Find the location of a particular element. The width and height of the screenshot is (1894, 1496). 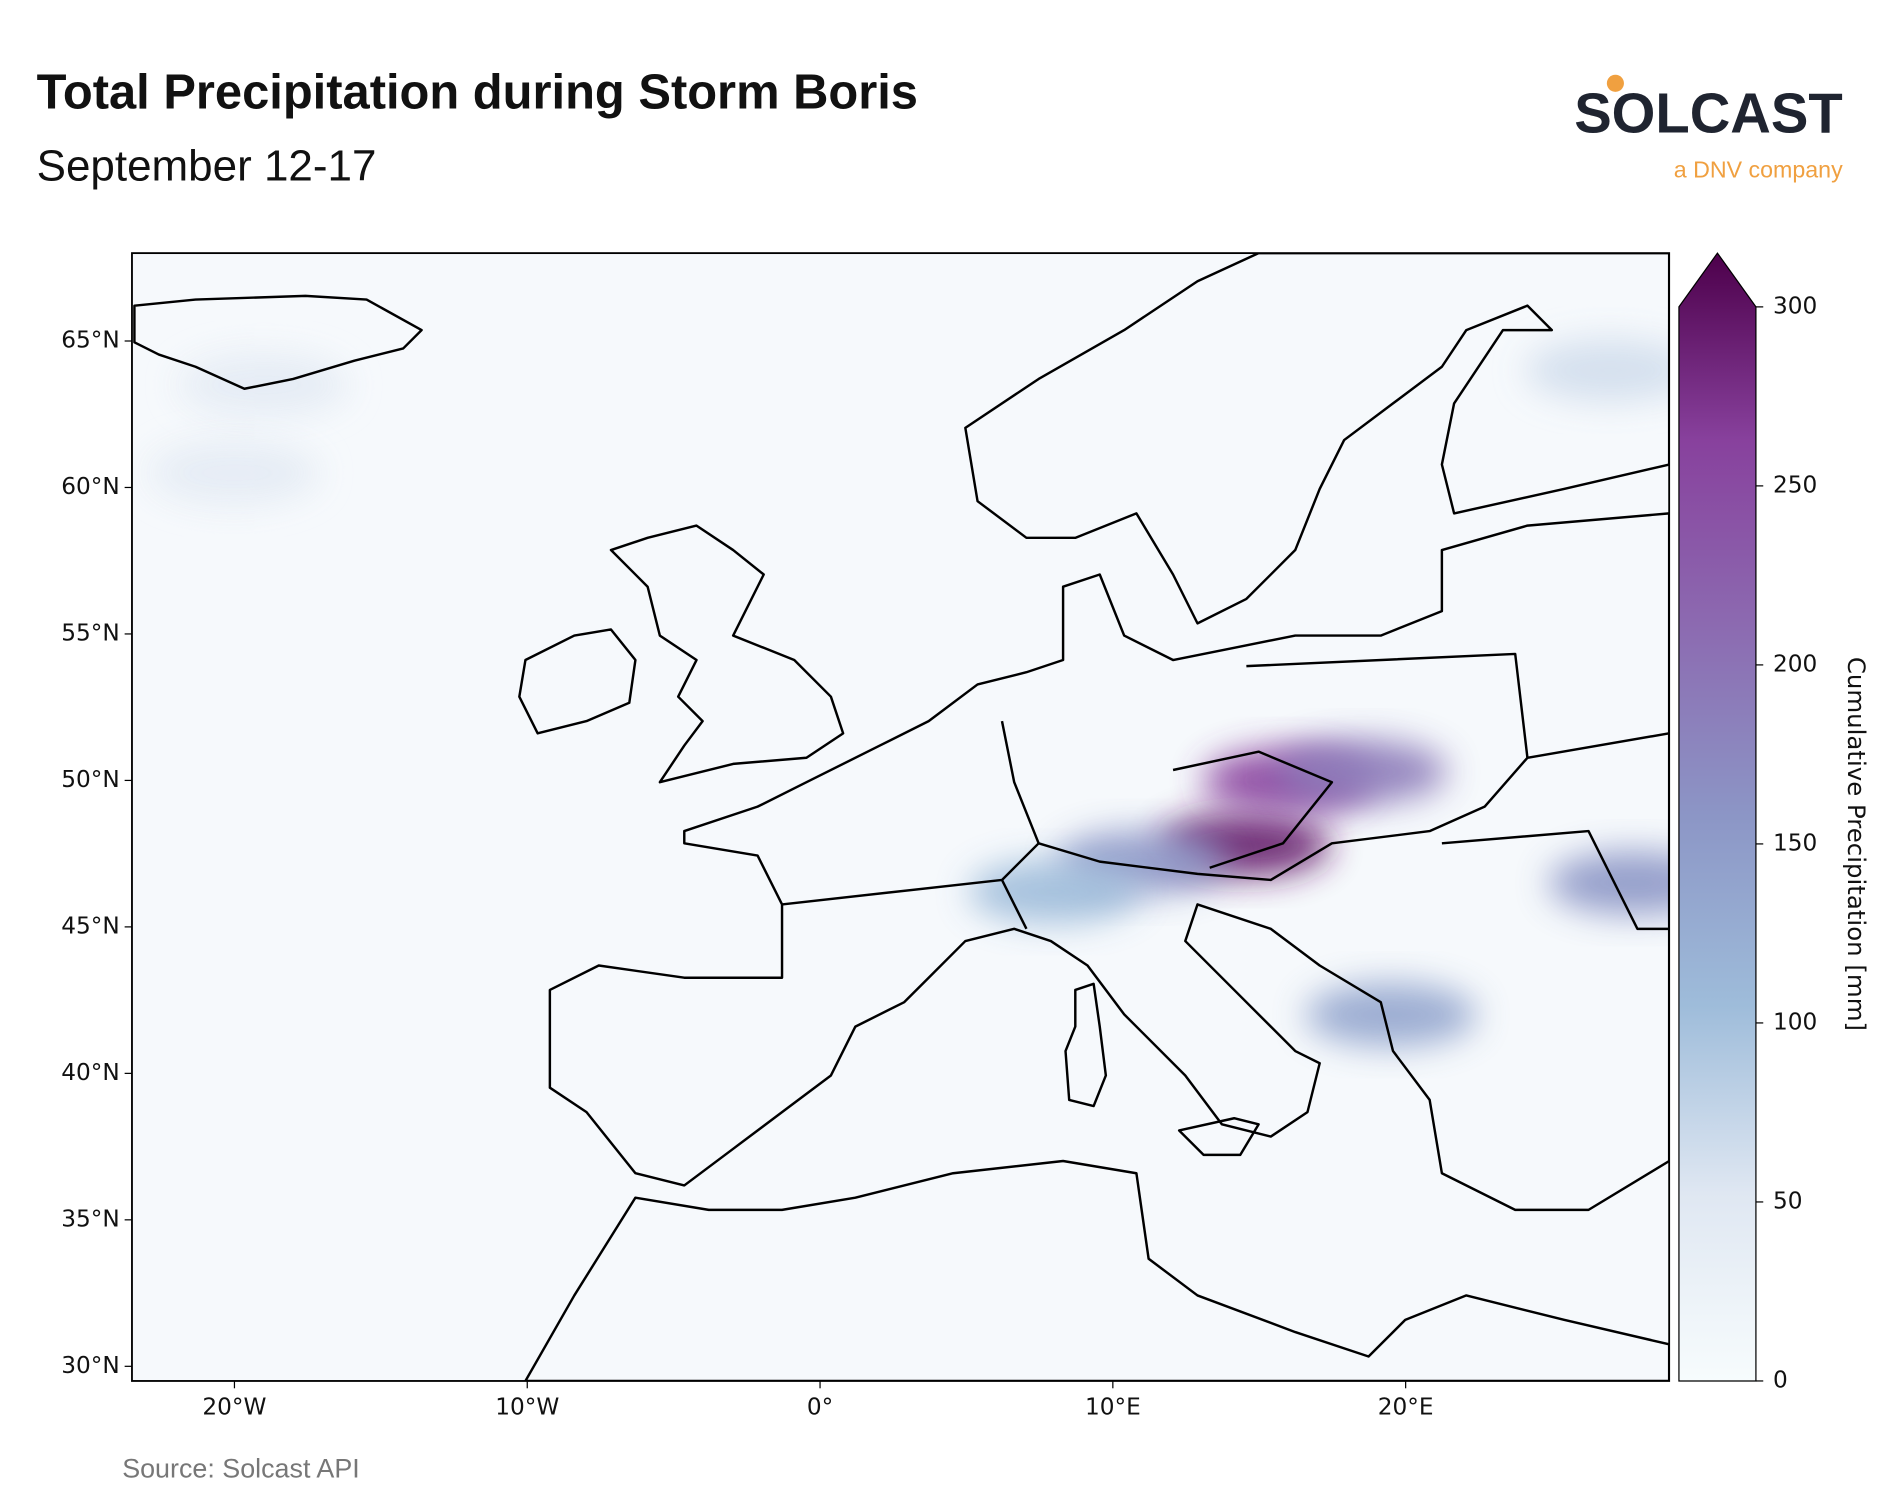

colorbar-label: Cumulative Precipitation [mm] is located at coordinates (1856, 844).